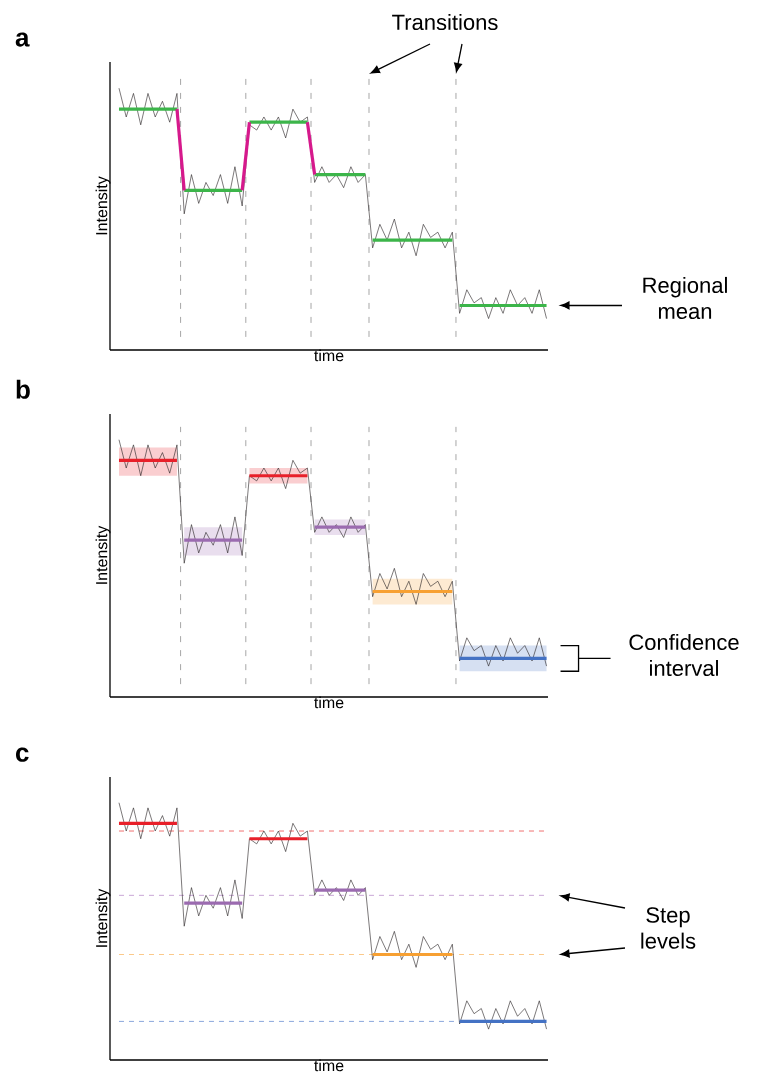 The image size is (763, 1090). Describe the element at coordinates (22, 754) in the screenshot. I see `chart-title: c` at that location.